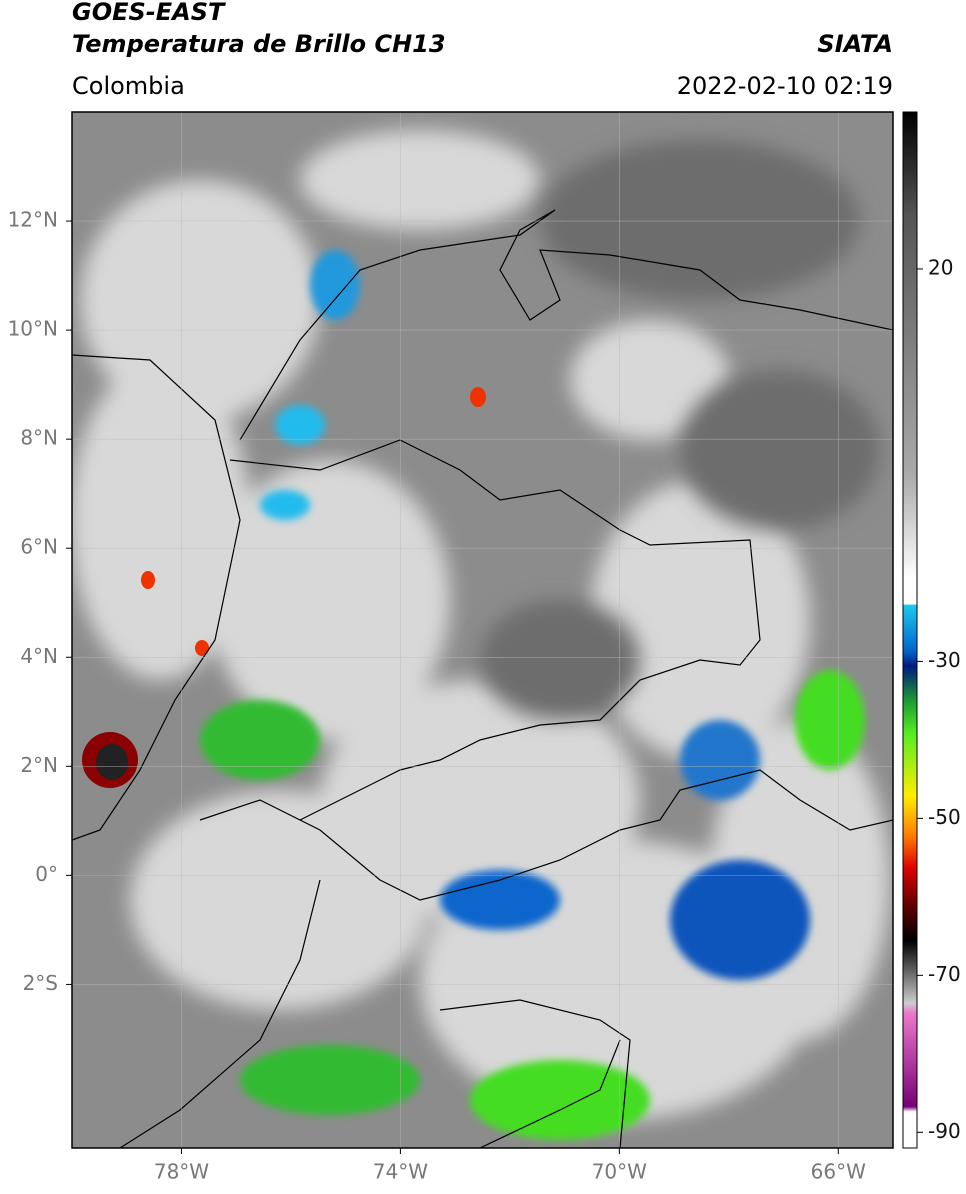  Describe the element at coordinates (785, 86) in the screenshot. I see `datetime: 2022-02-10 02:19` at that location.